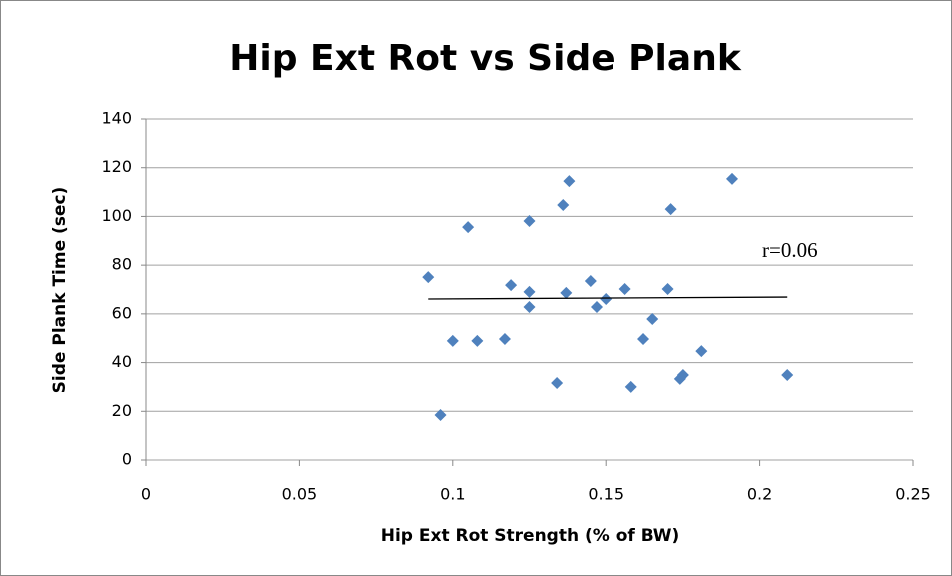 The width and height of the screenshot is (952, 576). Describe the element at coordinates (530, 536) in the screenshot. I see `x-axis-label: Hip Ext Rot Strength (% of BW)` at that location.